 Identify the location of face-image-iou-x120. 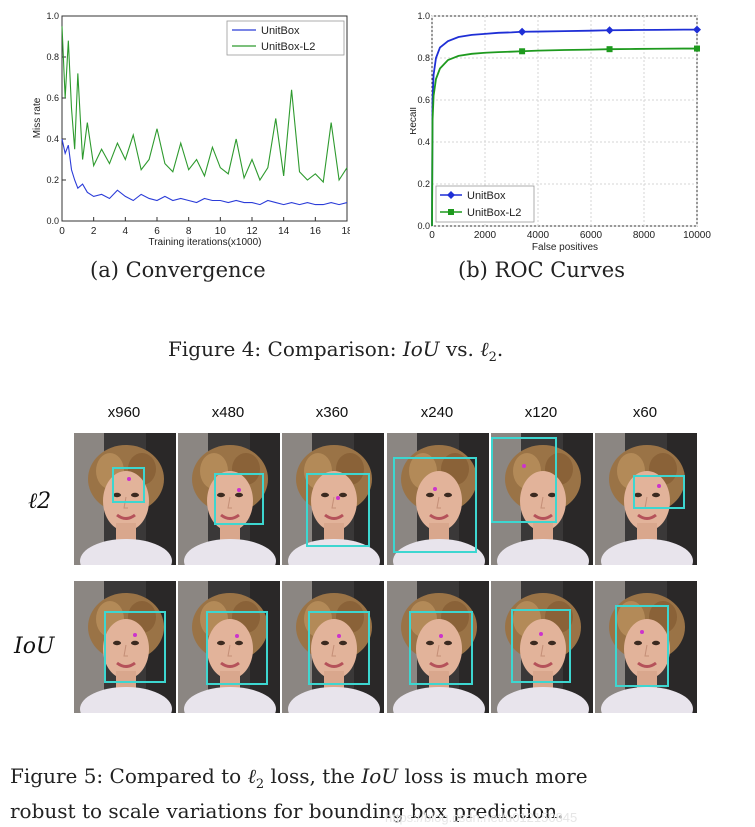
(542, 647).